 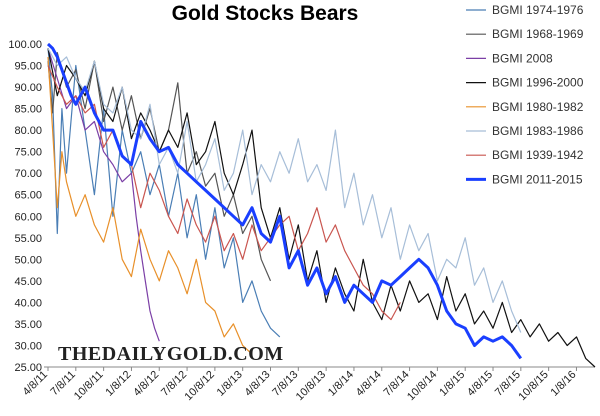 What do you see at coordinates (171, 354) in the screenshot?
I see `watermark-text: THEDAILYGOLD.COM` at bounding box center [171, 354].